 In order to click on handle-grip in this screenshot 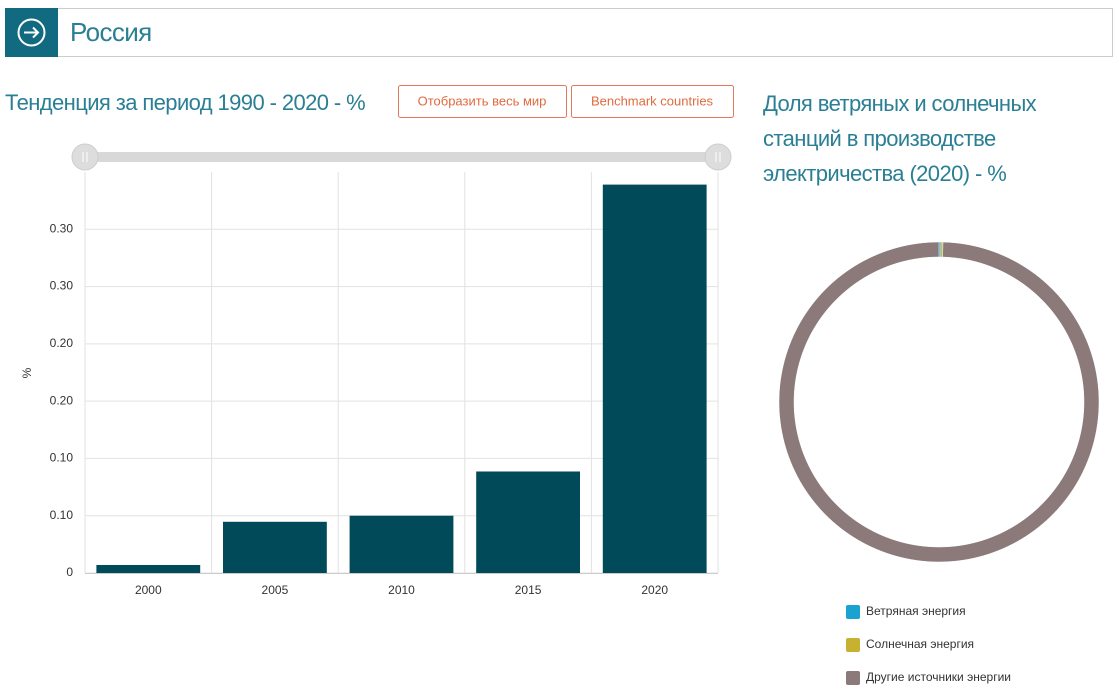, I will do `click(401, 157)`.